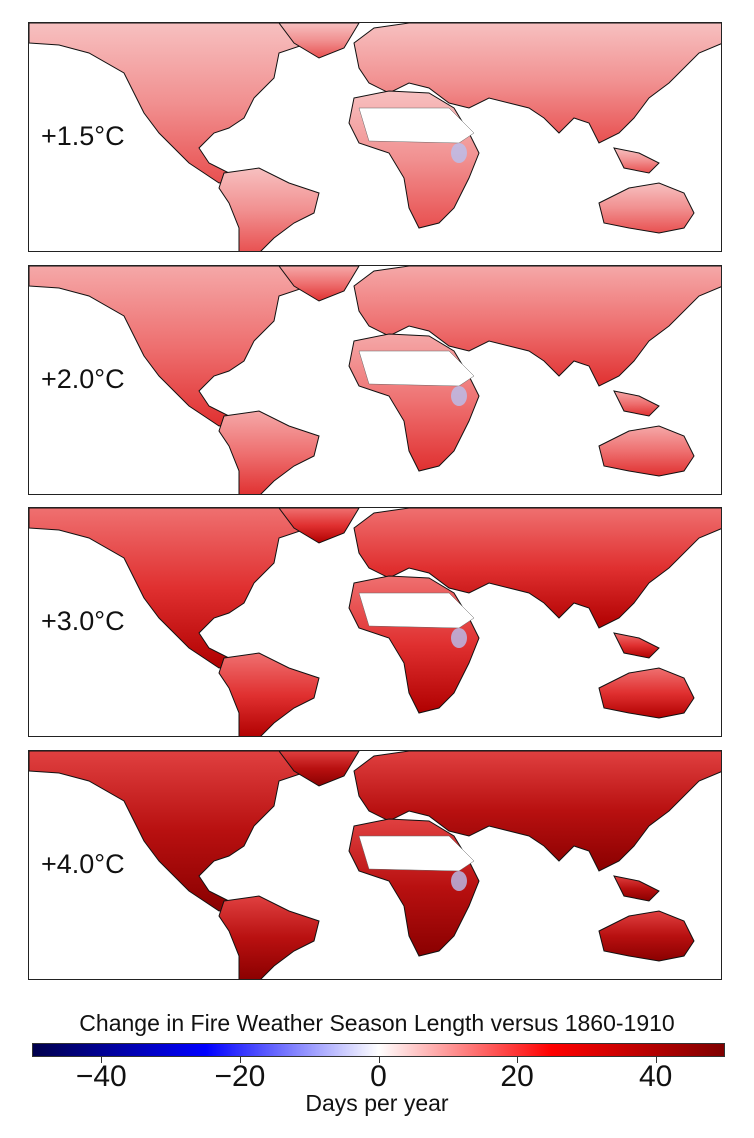 The height and width of the screenshot is (1138, 754). What do you see at coordinates (377, 1103) in the screenshot?
I see `colorbar-unit-label: Days per year` at bounding box center [377, 1103].